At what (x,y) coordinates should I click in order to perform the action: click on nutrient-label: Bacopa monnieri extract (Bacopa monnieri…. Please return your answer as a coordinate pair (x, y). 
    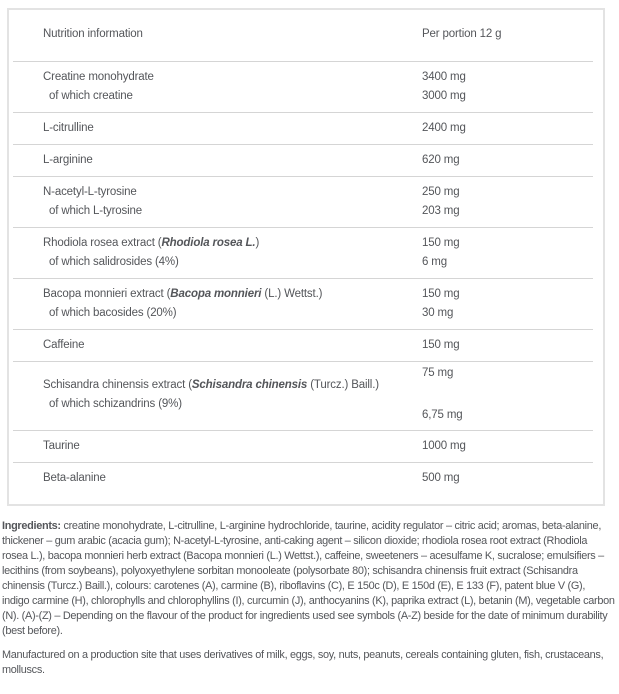
    Looking at the image, I should click on (232, 294).